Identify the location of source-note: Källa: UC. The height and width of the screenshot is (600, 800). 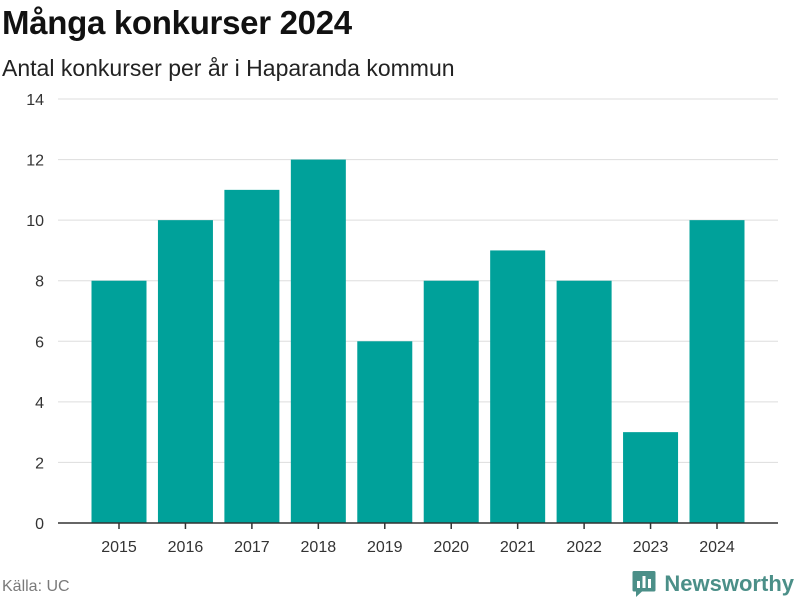
(36, 586).